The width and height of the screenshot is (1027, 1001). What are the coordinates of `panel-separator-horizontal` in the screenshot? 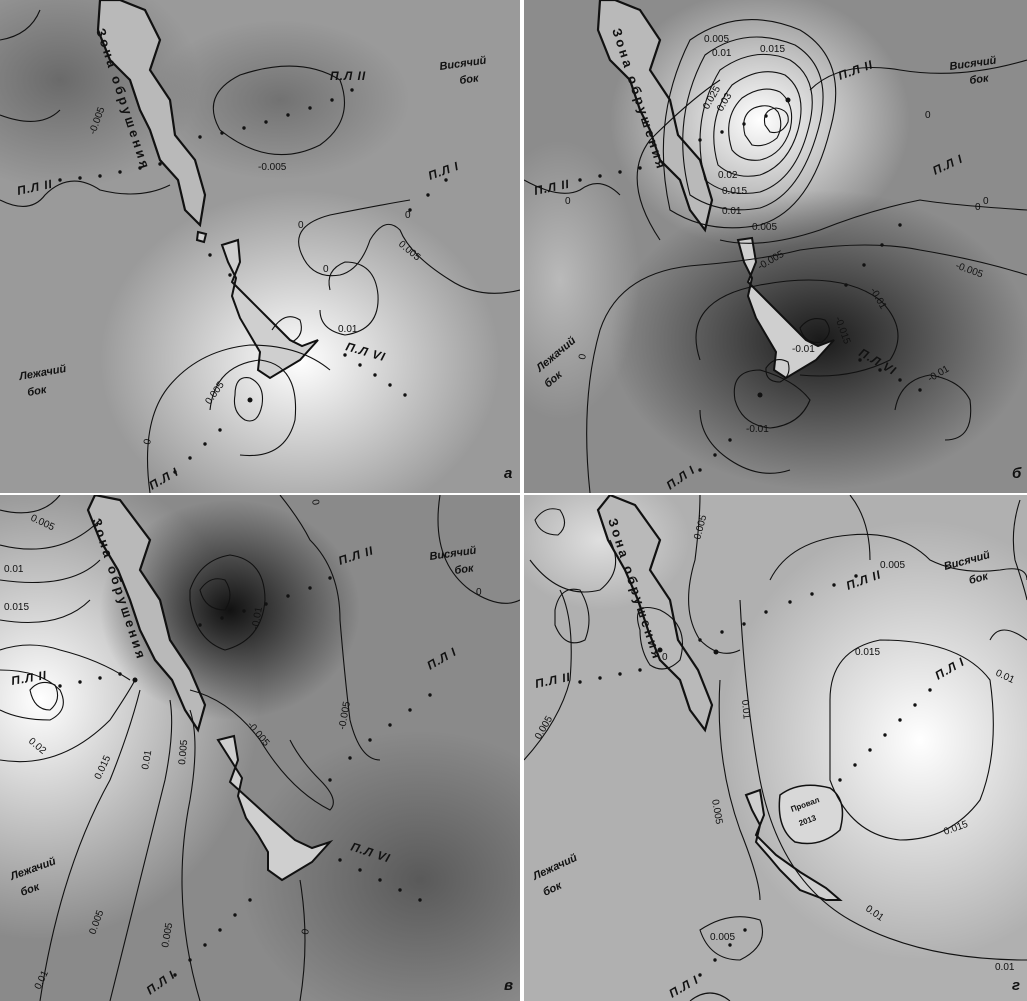 It's located at (513, 494).